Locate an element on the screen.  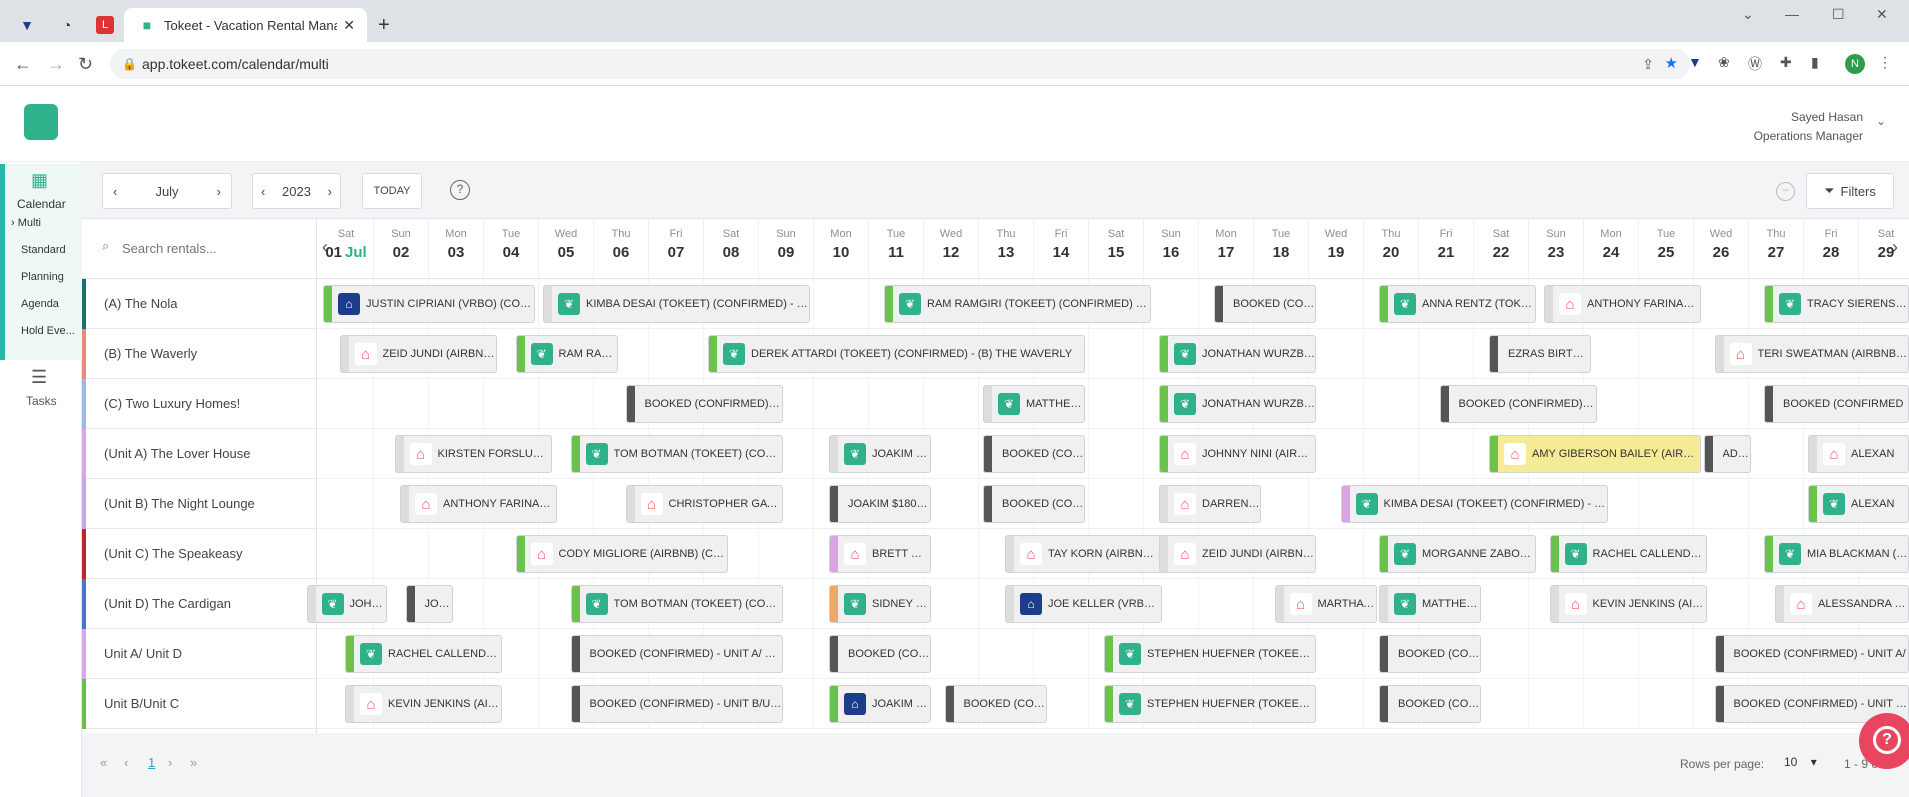
month-picker: ‹ July › is located at coordinates (167, 191).